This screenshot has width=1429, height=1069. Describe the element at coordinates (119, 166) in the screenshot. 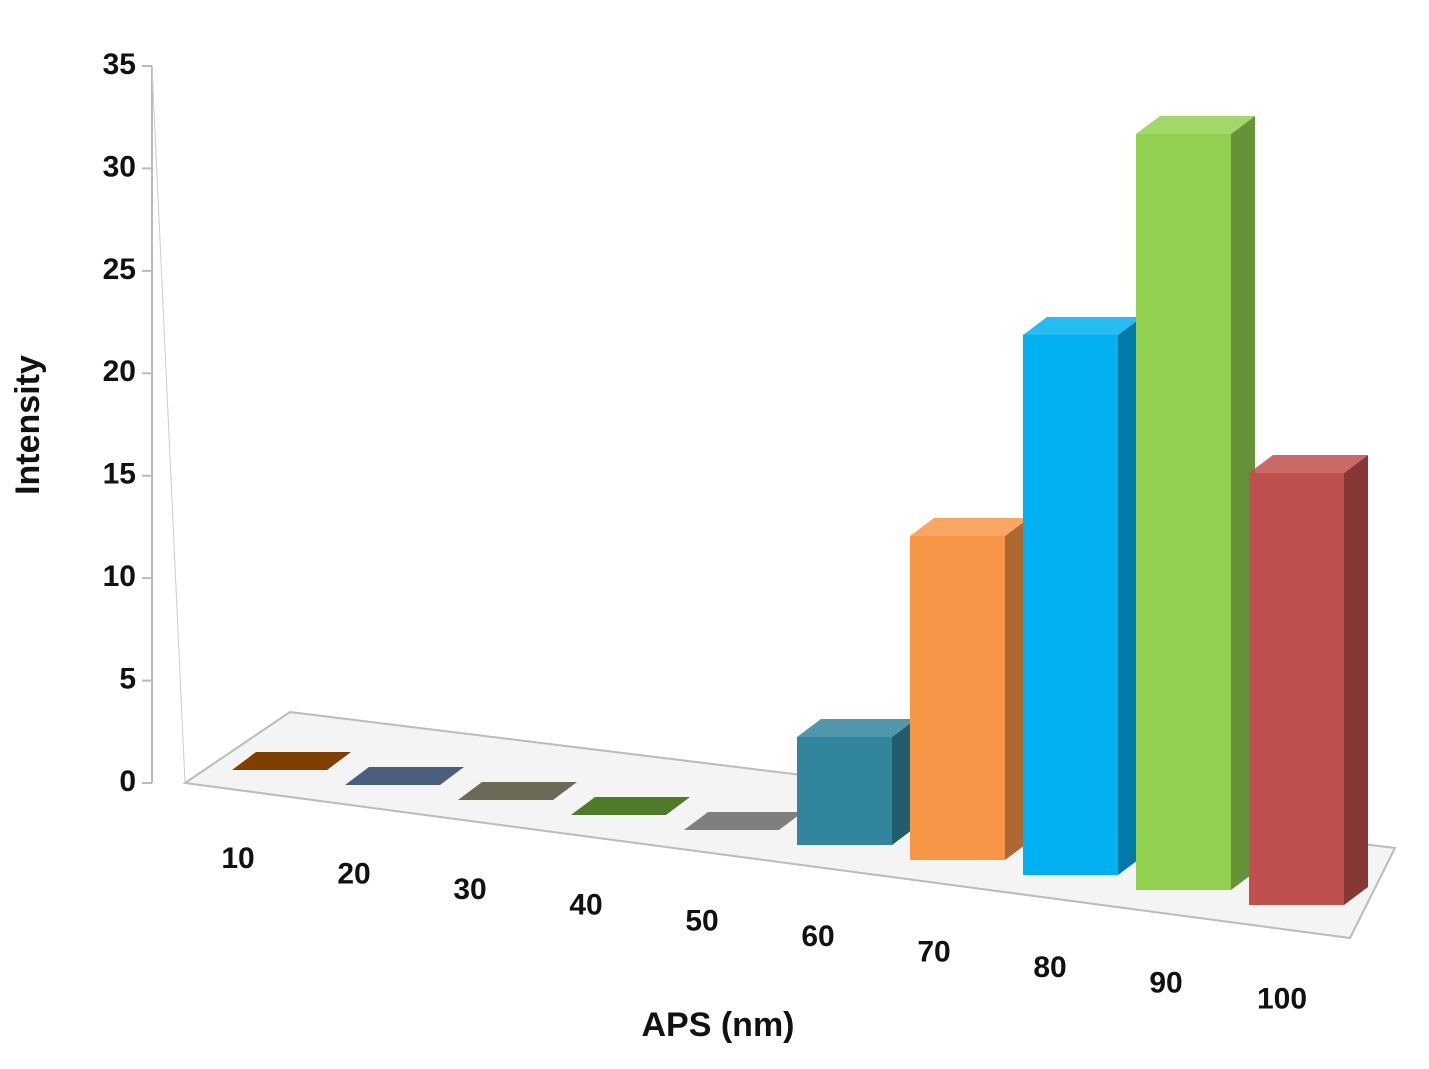

I see `y-tick-label: 30` at that location.